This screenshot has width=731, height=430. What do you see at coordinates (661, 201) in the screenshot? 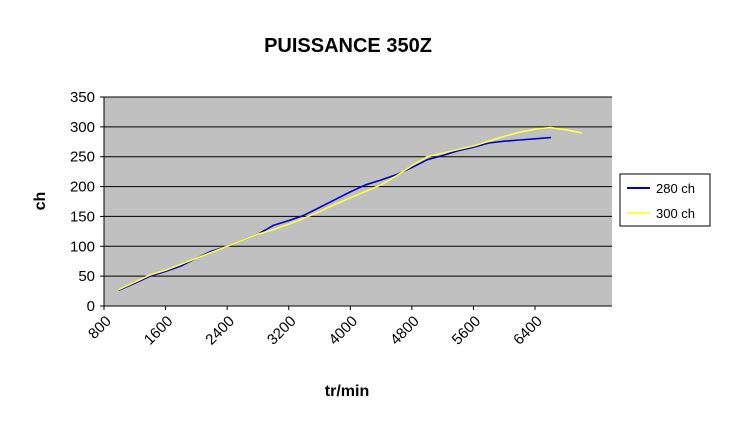
I see `legend-items: 280 ch 300 ch` at bounding box center [661, 201].